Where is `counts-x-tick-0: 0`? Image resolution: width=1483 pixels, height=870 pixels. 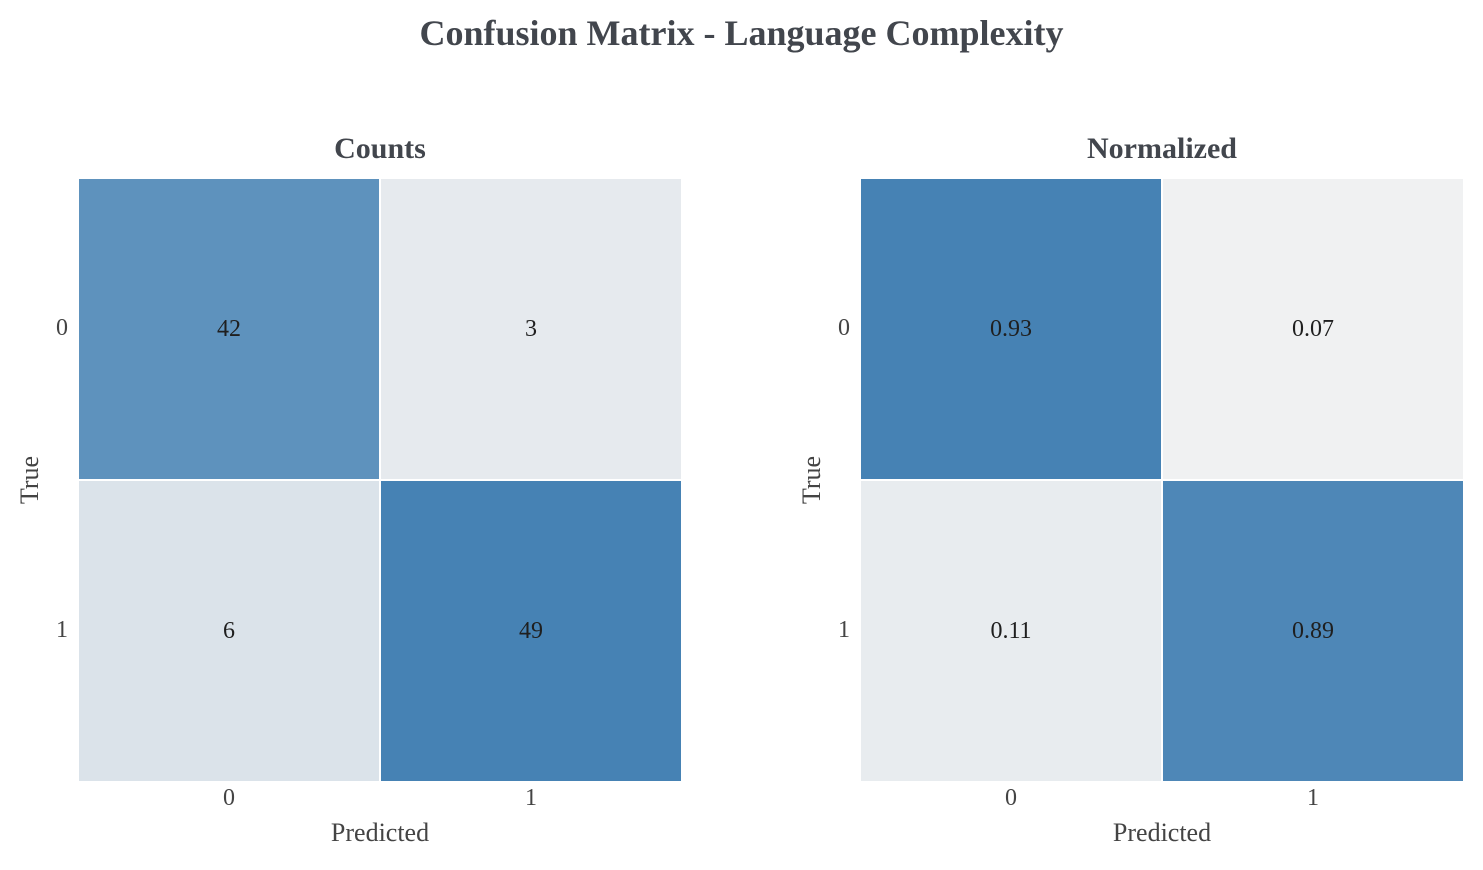 counts-x-tick-0: 0 is located at coordinates (229, 798).